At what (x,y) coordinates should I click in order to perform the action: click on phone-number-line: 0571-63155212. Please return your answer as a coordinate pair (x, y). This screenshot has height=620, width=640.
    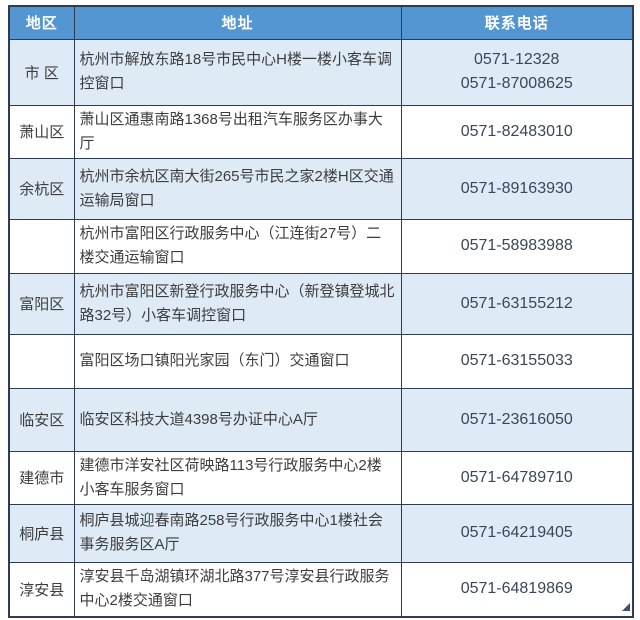
    Looking at the image, I should click on (516, 303).